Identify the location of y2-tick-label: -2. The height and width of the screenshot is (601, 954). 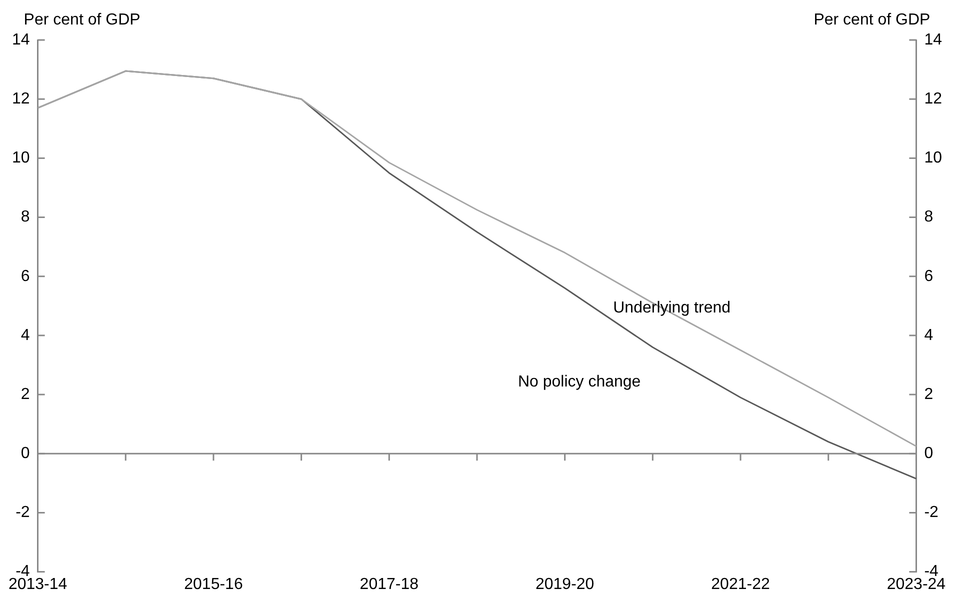
(931, 513).